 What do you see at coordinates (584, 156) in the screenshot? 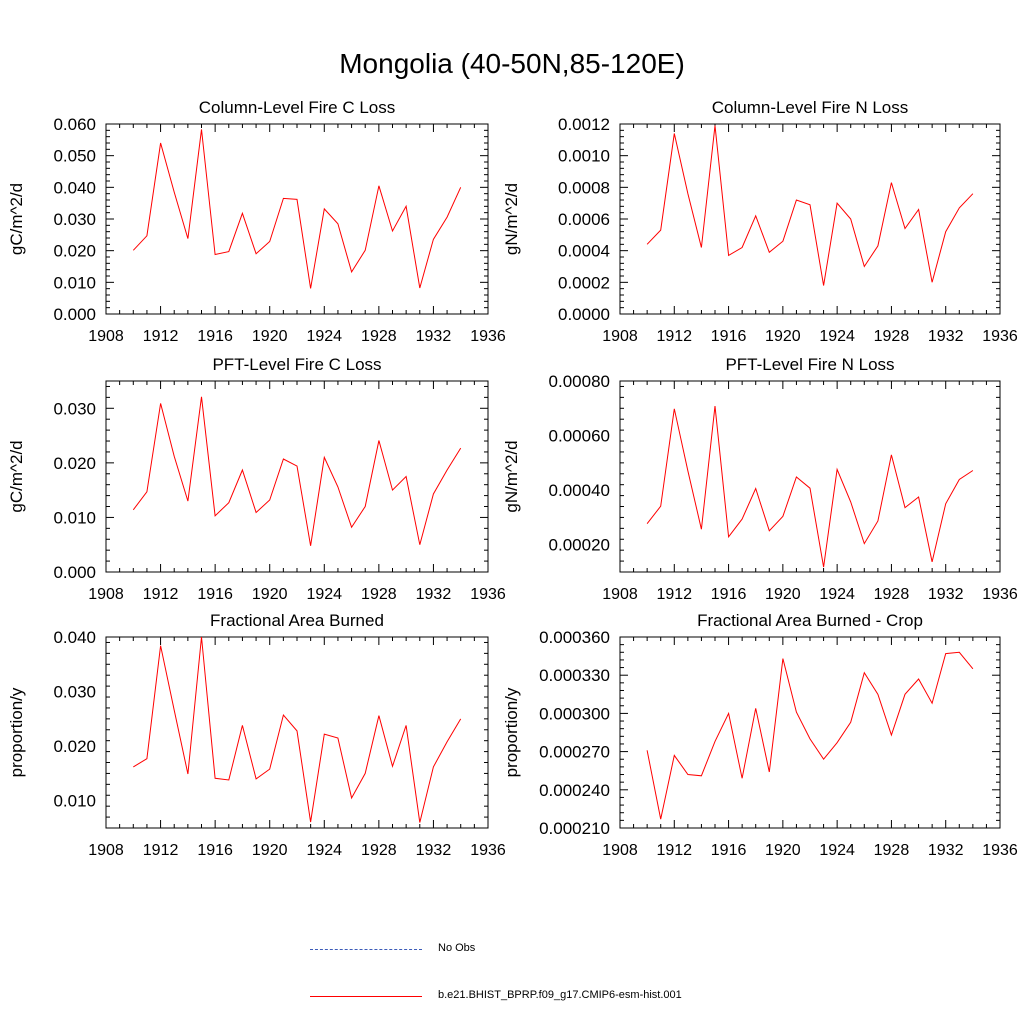
I see `y-tick-label: 0.0010` at bounding box center [584, 156].